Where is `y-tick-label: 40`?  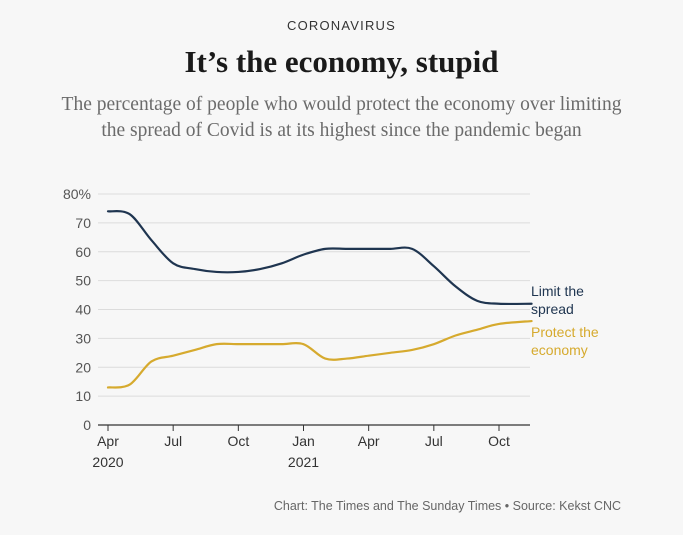
y-tick-label: 40 is located at coordinates (83, 310).